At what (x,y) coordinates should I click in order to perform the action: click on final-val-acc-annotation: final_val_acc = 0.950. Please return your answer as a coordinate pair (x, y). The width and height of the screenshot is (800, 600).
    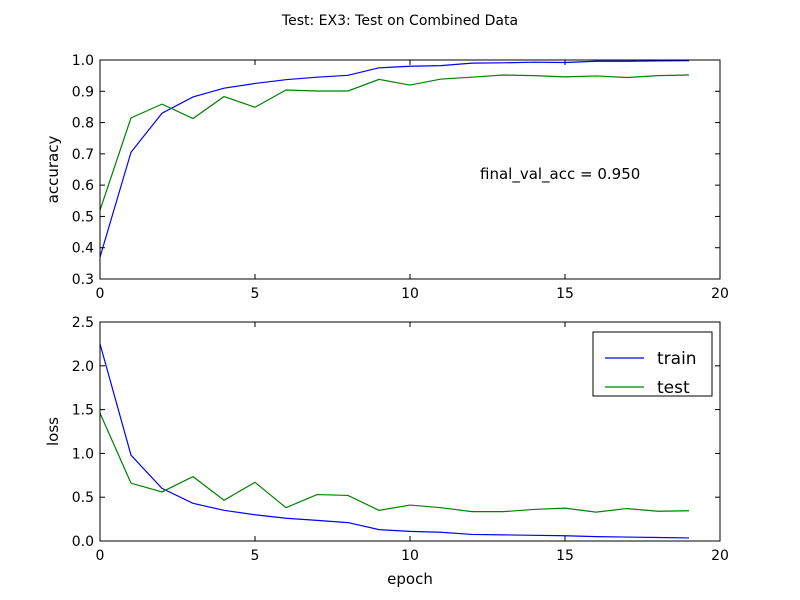
    Looking at the image, I should click on (560, 174).